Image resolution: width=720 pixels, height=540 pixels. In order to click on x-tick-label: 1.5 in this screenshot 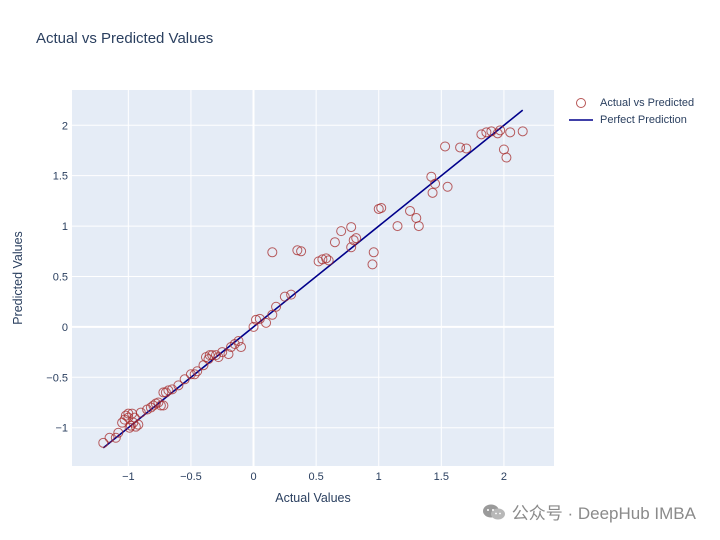, I will do `click(441, 477)`.